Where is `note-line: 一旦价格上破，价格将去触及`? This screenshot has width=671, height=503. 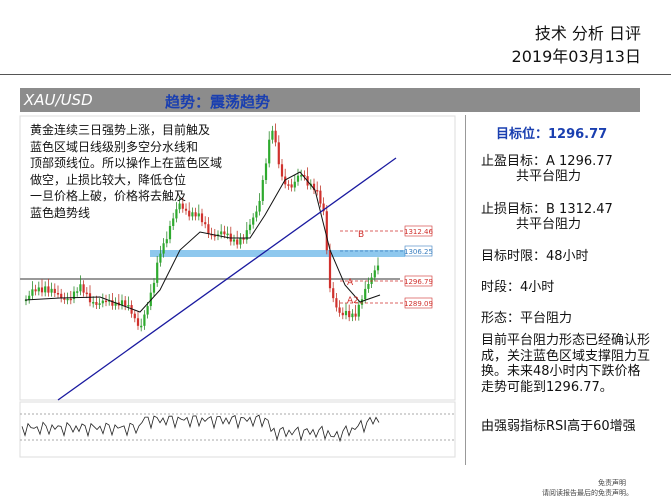 note-line: 一旦价格上破，价格将去触及 is located at coordinates (108, 196).